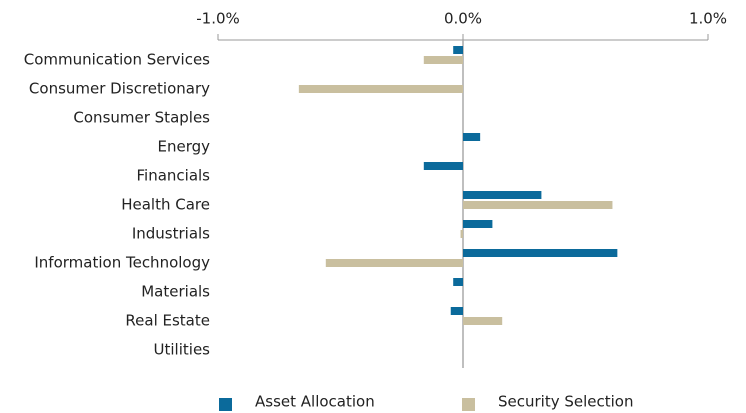 The image size is (746, 413). I want to click on y-tick-label: Health Care, so click(165, 205).